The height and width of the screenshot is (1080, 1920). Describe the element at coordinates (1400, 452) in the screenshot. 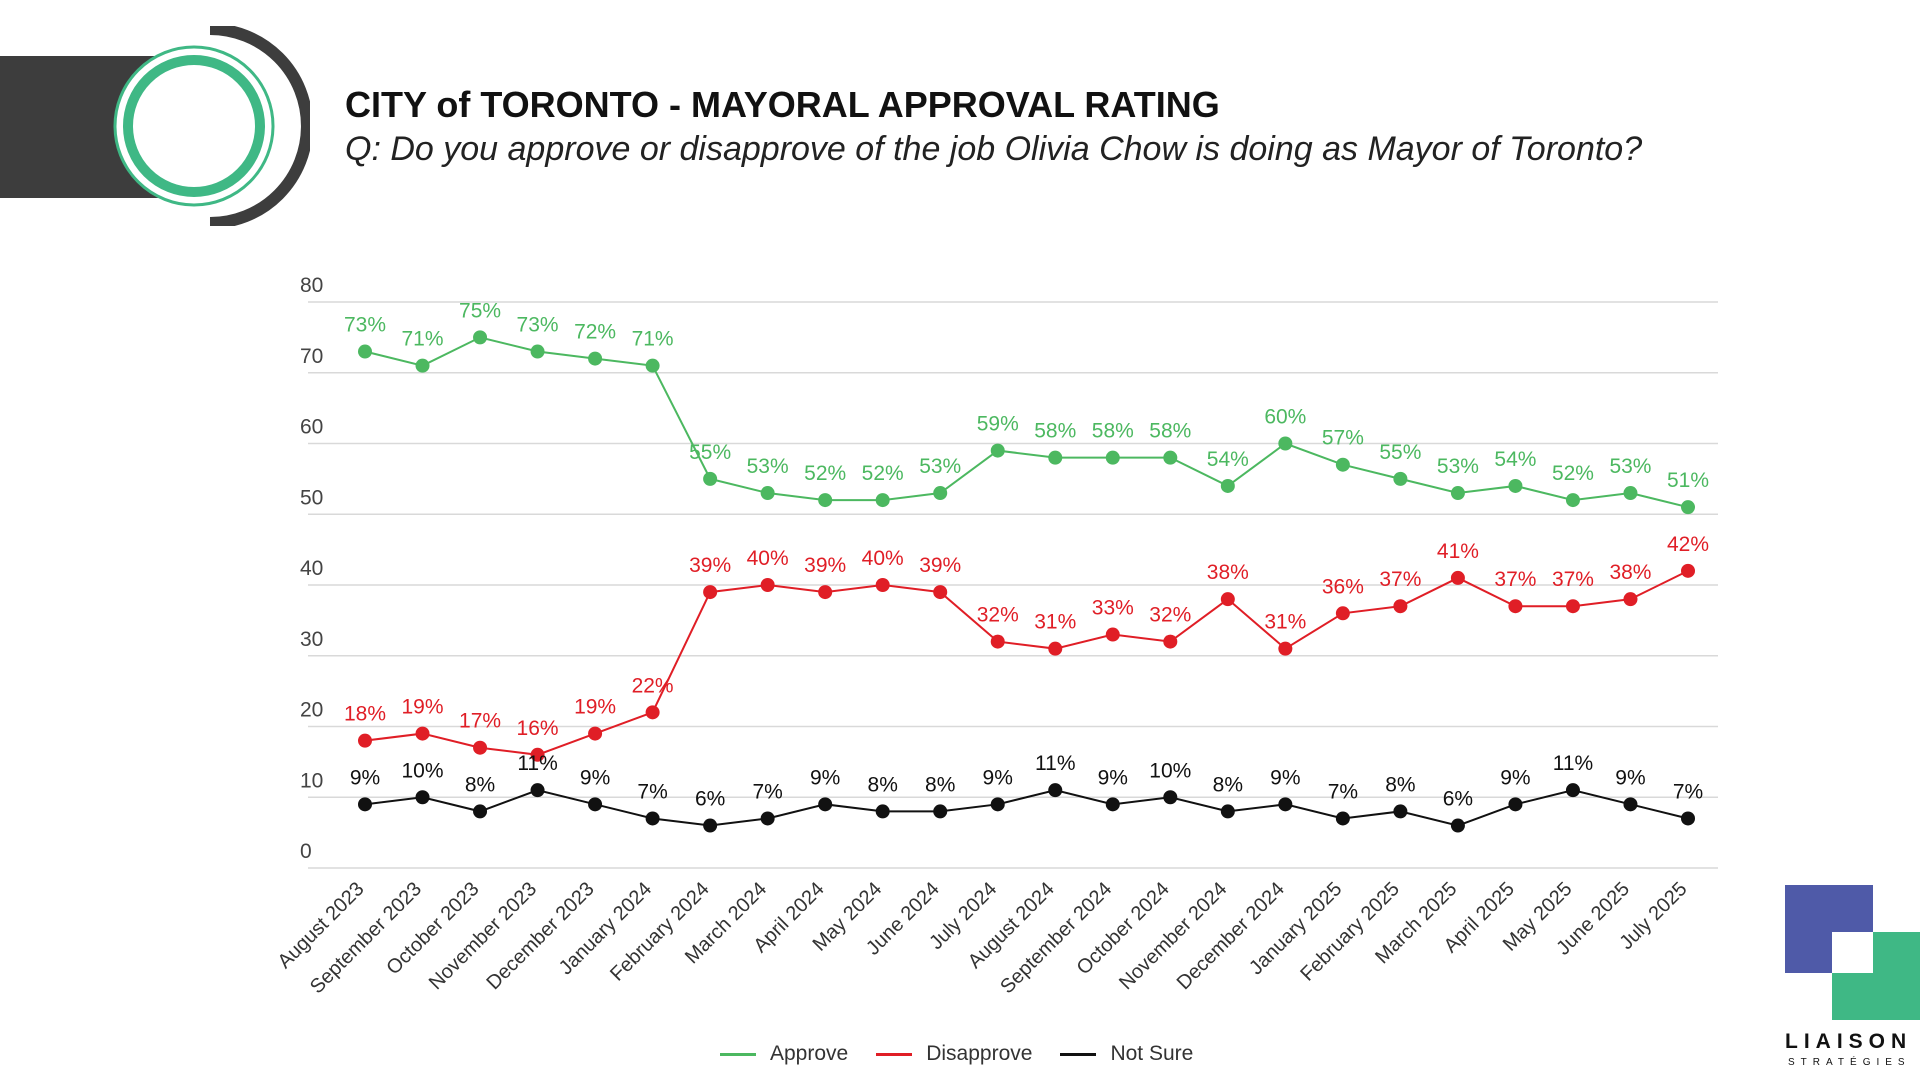

I see `data-label: 55%` at that location.